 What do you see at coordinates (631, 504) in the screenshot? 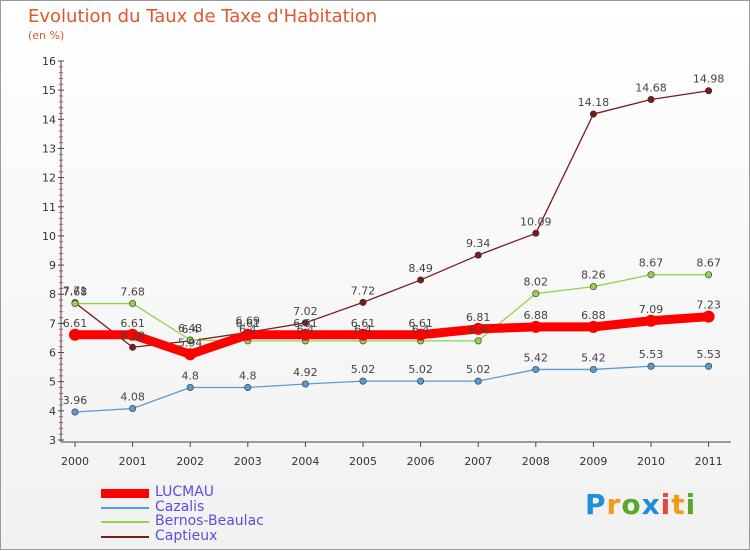
I see `logo-letter: o` at bounding box center [631, 504].